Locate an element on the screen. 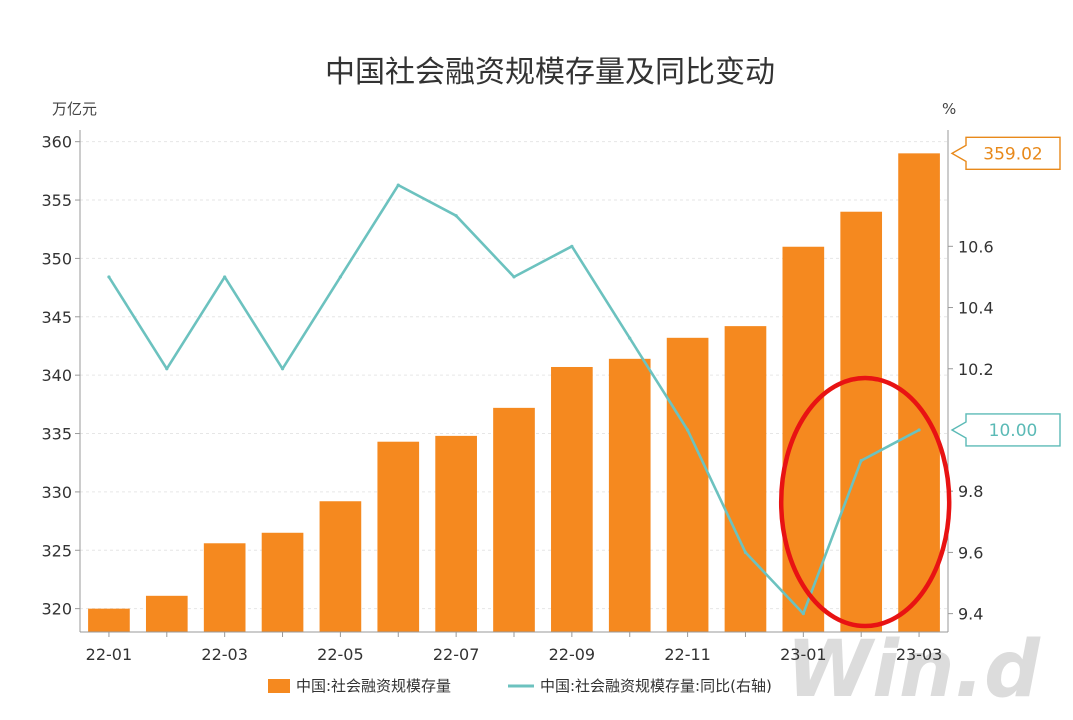  left-tick-label: 345 is located at coordinates (56, 317).